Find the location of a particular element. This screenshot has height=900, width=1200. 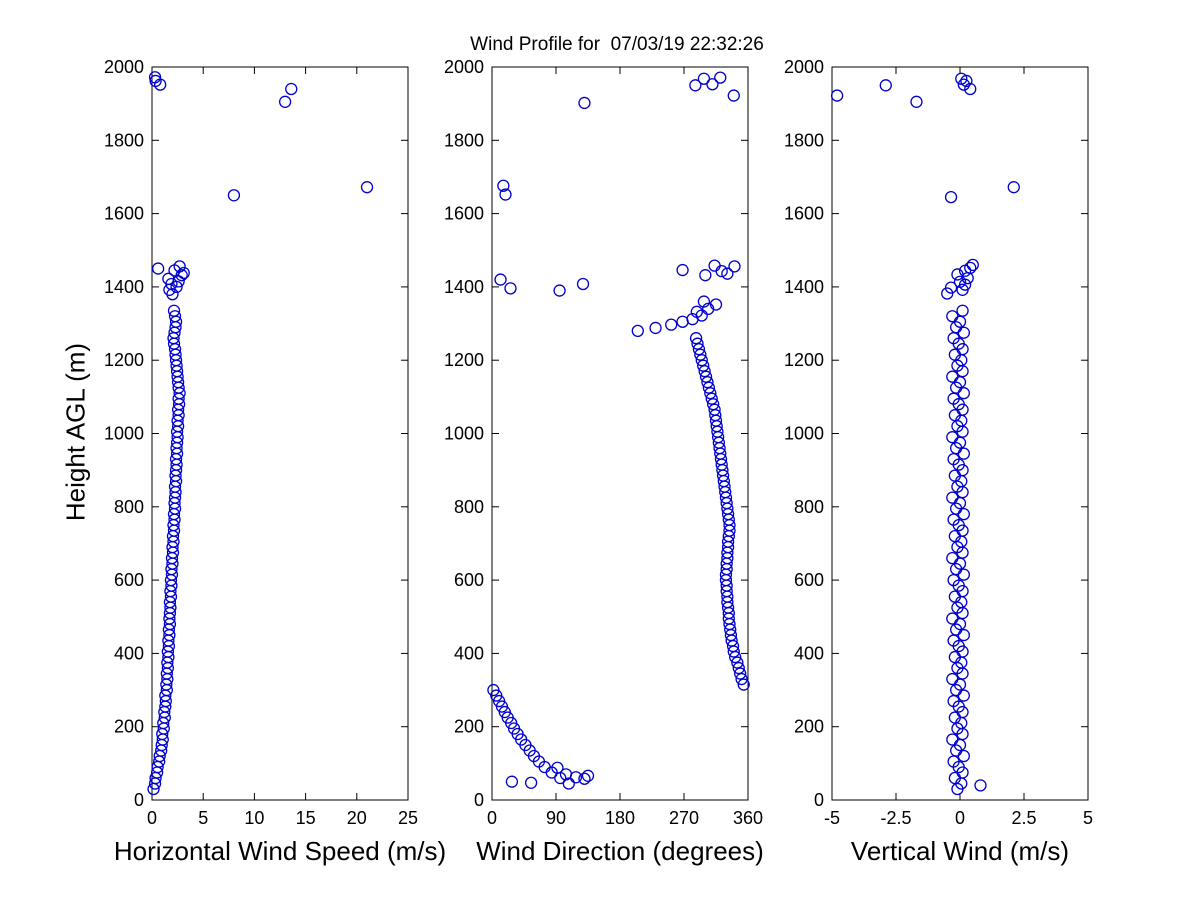

ylabel-height-agl: Height AGL (m) is located at coordinates (75, 432).